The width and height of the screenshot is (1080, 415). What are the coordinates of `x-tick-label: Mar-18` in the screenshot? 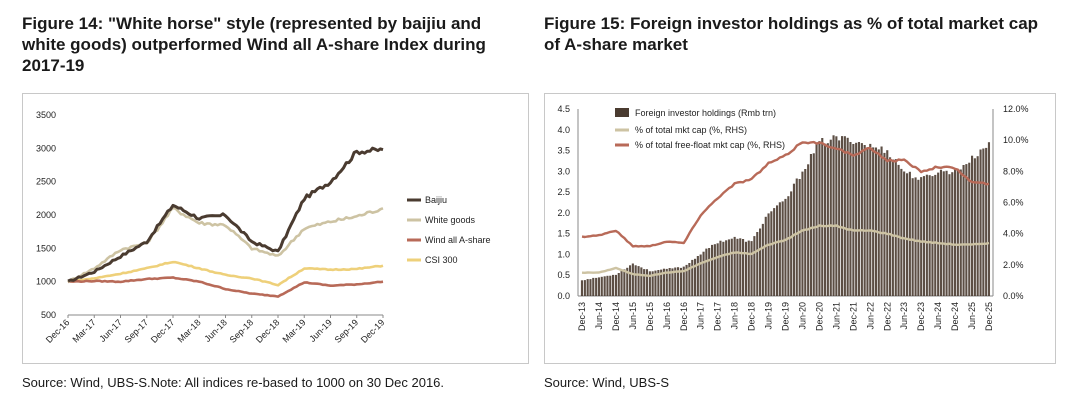 It's located at (188, 330).